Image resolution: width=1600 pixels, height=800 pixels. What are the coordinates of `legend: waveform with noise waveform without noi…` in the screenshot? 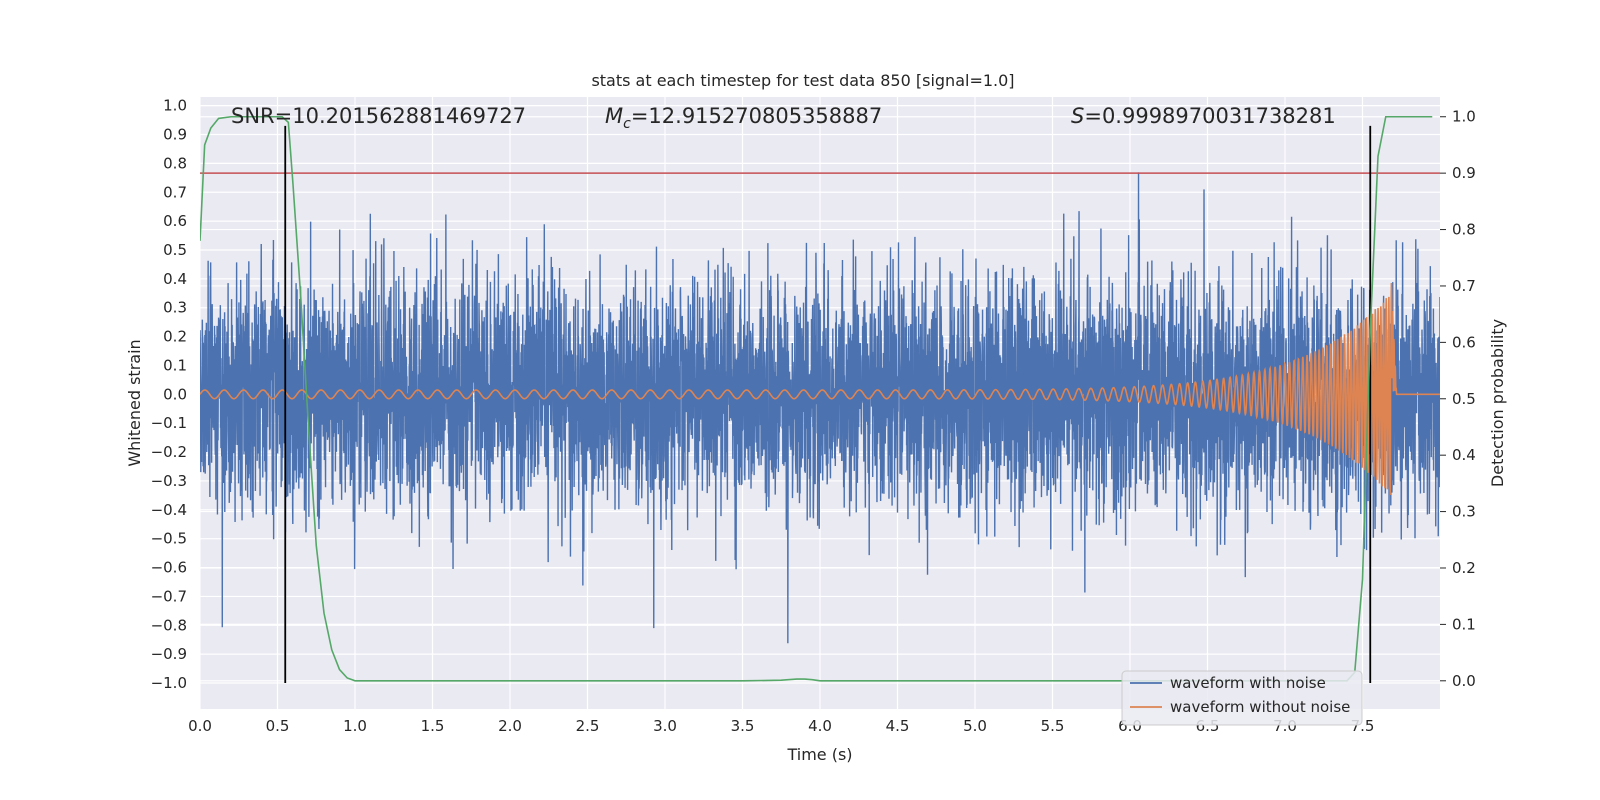 It's located at (1242, 698).